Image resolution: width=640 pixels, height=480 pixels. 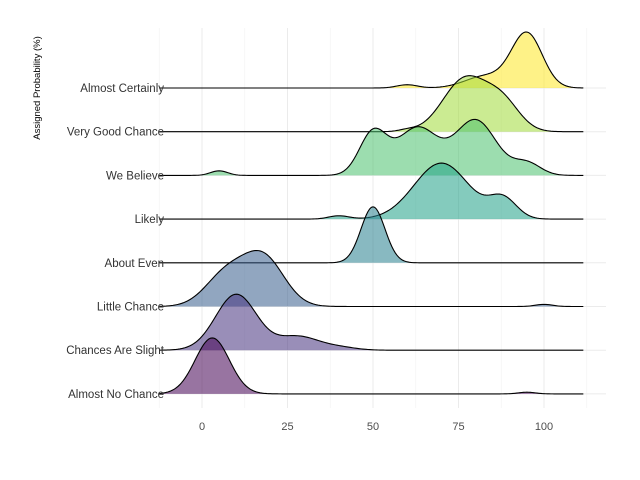 What do you see at coordinates (135, 176) in the screenshot?
I see `category-label: We Believe` at bounding box center [135, 176].